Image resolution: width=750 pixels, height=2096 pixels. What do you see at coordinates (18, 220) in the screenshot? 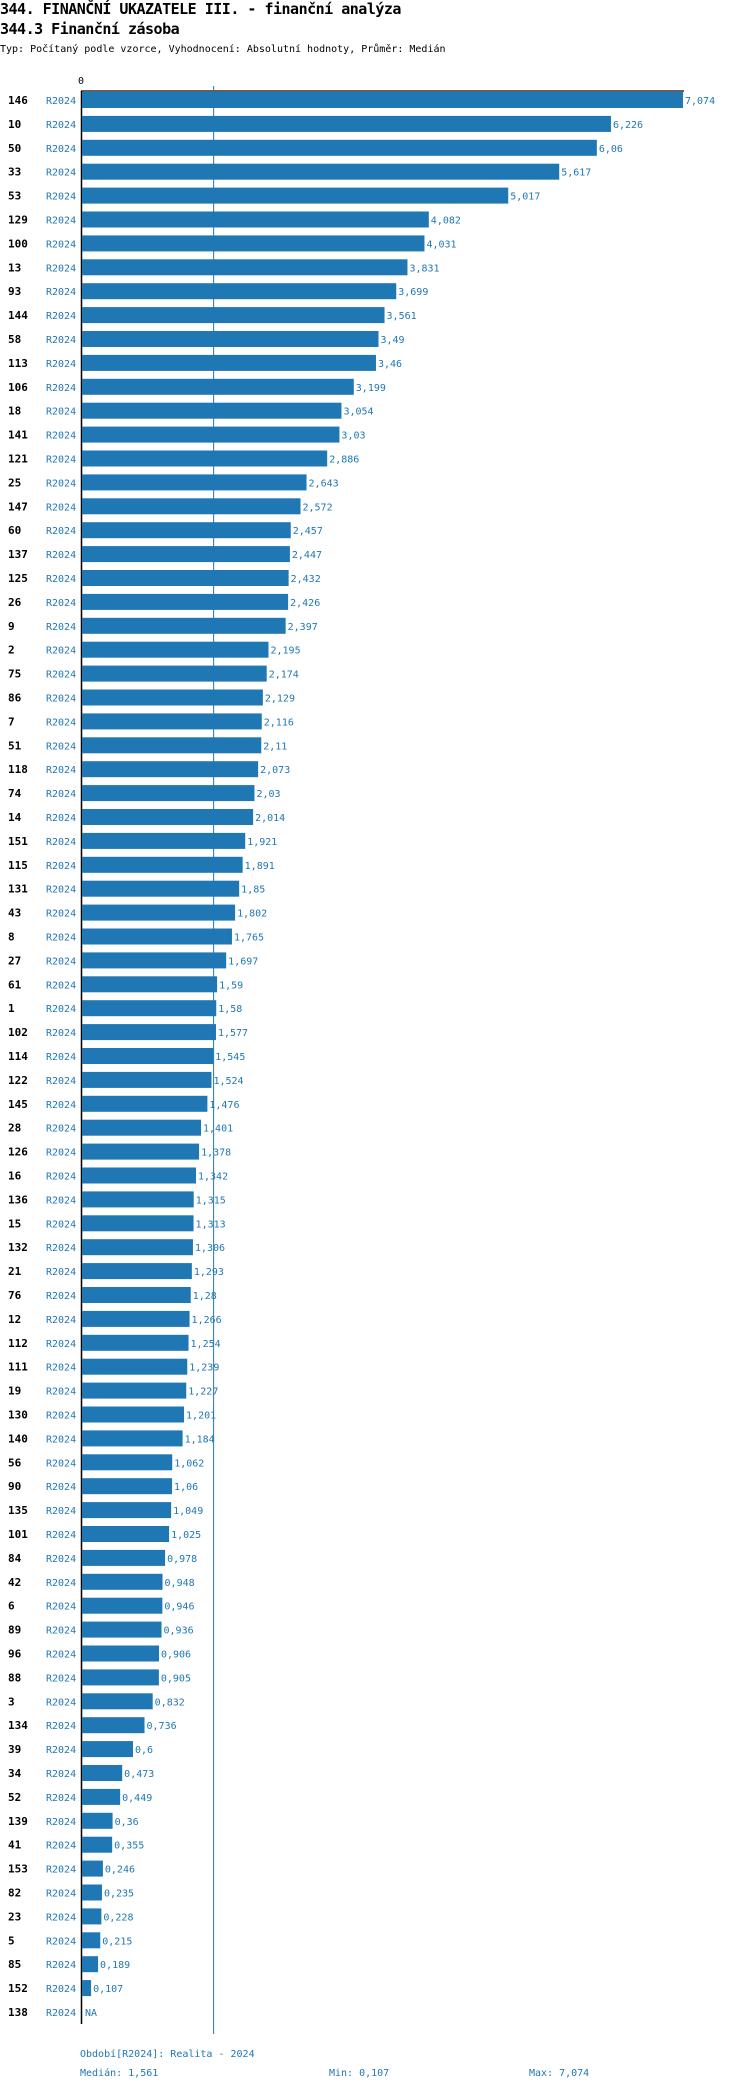
I see `row-id-label: 129` at bounding box center [18, 220].